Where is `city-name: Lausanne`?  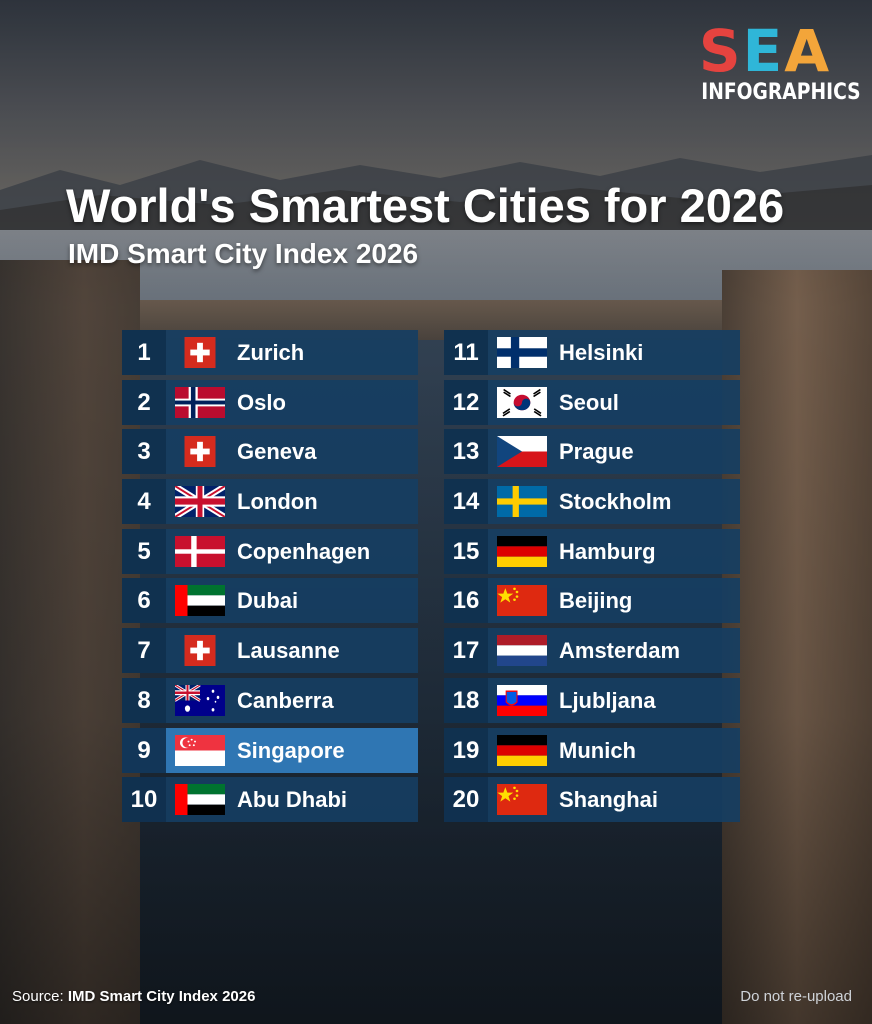 city-name: Lausanne is located at coordinates (288, 651).